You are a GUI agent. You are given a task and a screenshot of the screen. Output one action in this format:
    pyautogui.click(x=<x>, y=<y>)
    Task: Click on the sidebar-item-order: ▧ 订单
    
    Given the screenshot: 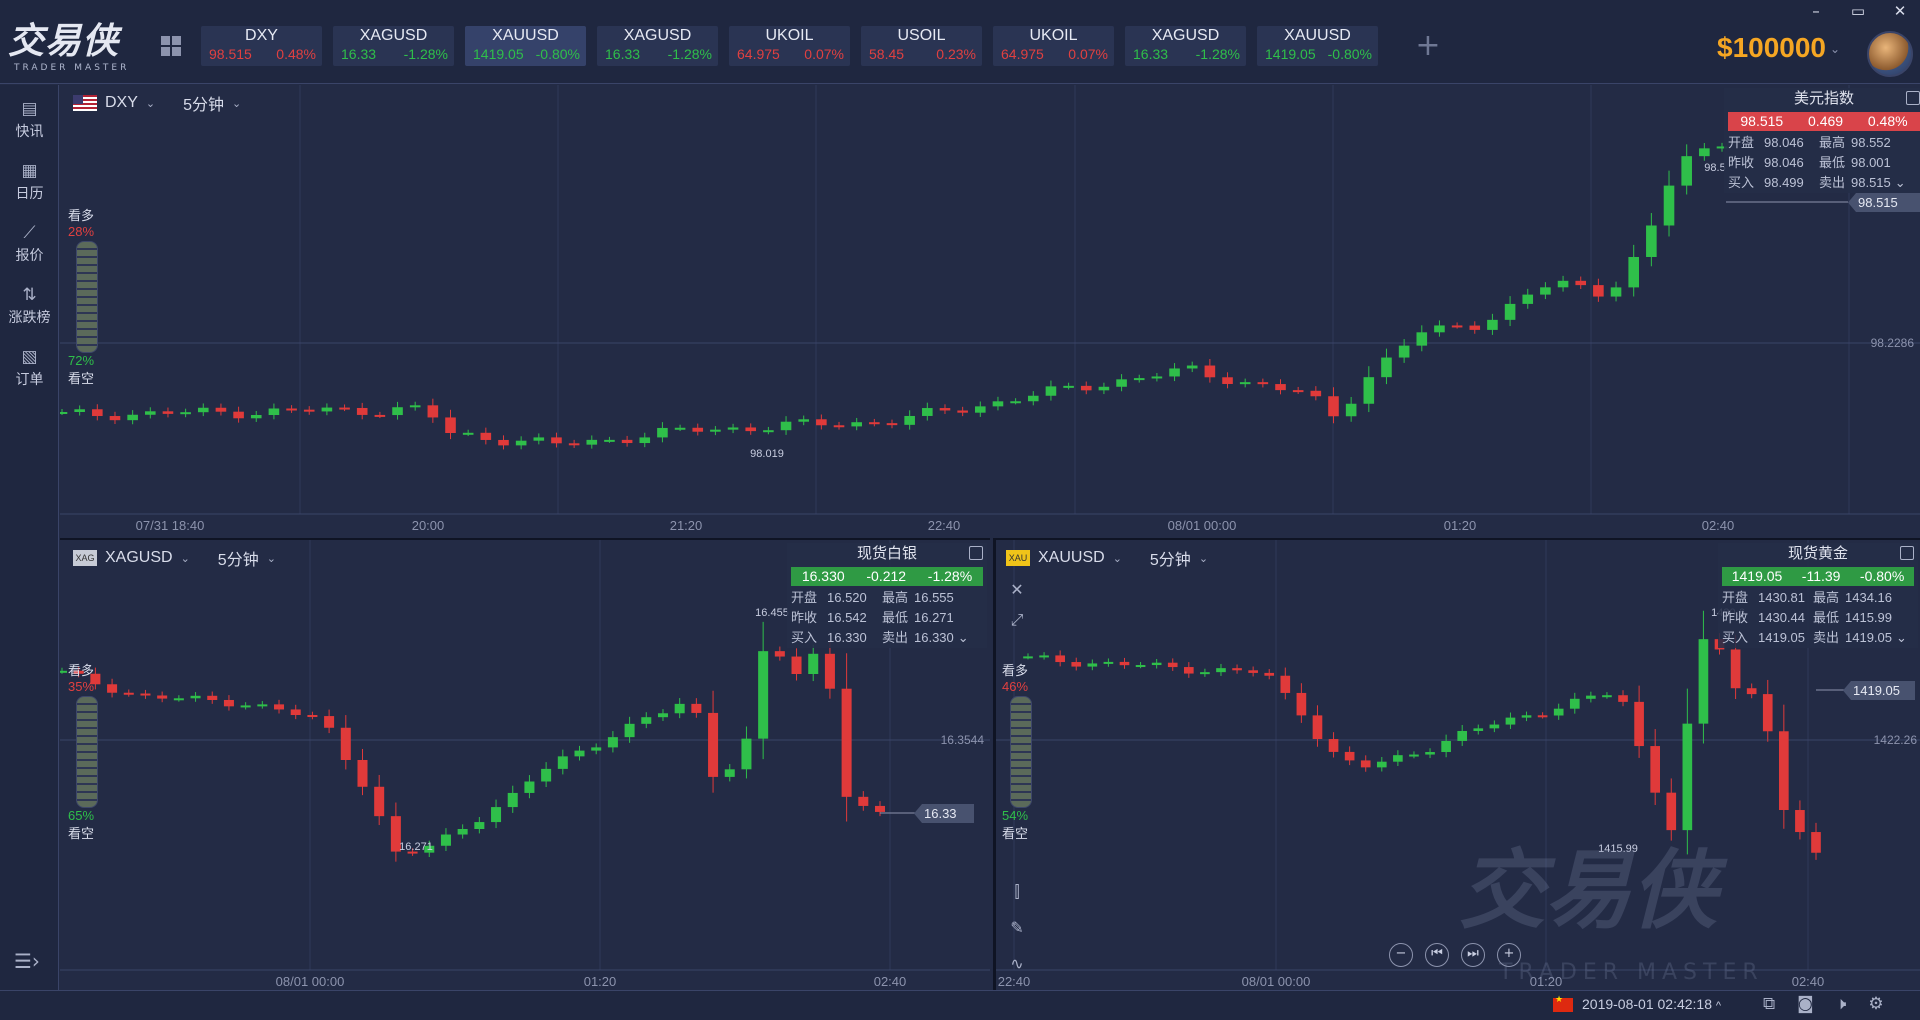 What is the action you would take?
    pyautogui.click(x=29, y=367)
    